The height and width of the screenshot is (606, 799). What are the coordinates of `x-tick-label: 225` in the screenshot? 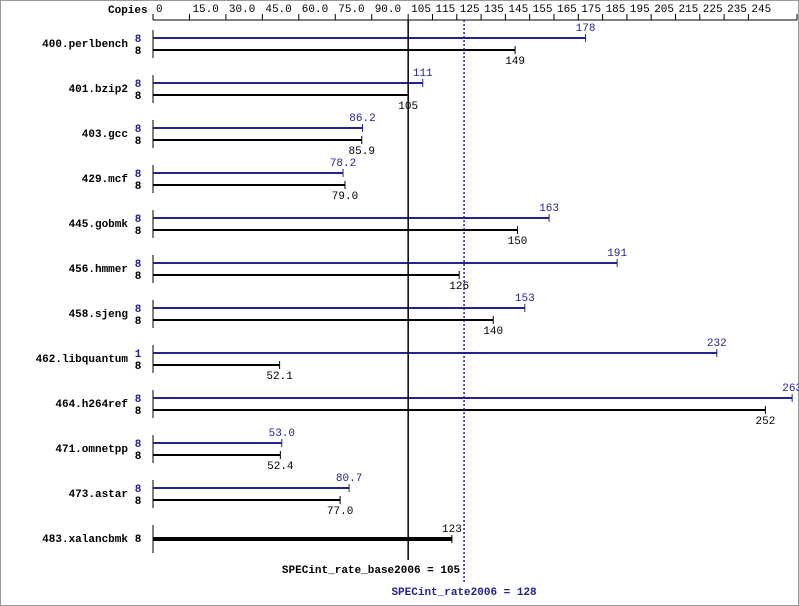 It's located at (713, 10).